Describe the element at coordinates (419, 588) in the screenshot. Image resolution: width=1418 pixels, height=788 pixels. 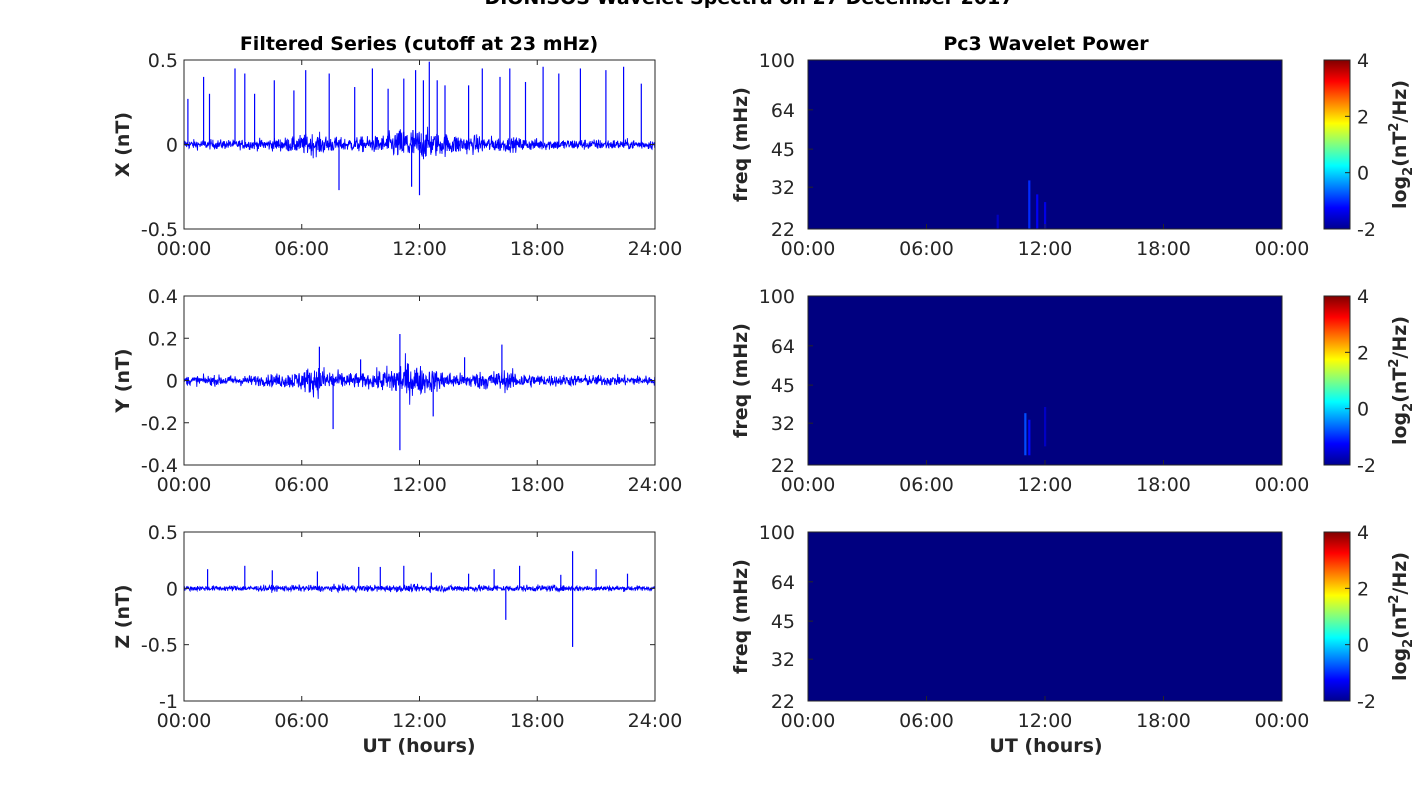
I see `series-trace-Z` at that location.